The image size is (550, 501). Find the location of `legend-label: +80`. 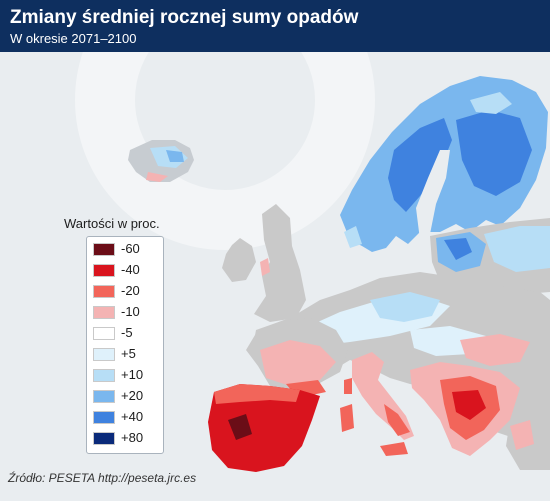

legend-label: +80 is located at coordinates (132, 437).